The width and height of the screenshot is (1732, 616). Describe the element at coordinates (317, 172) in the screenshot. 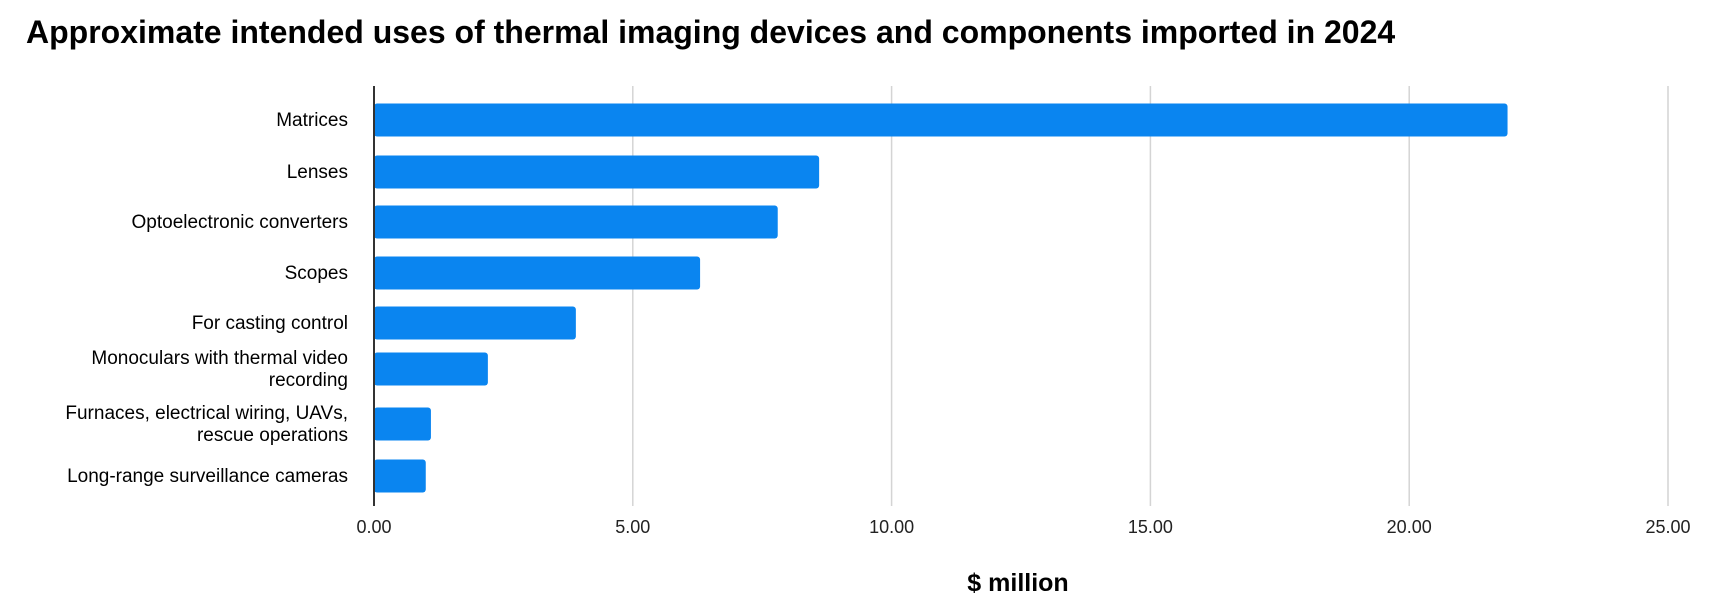

I see `category-label: Lenses` at that location.